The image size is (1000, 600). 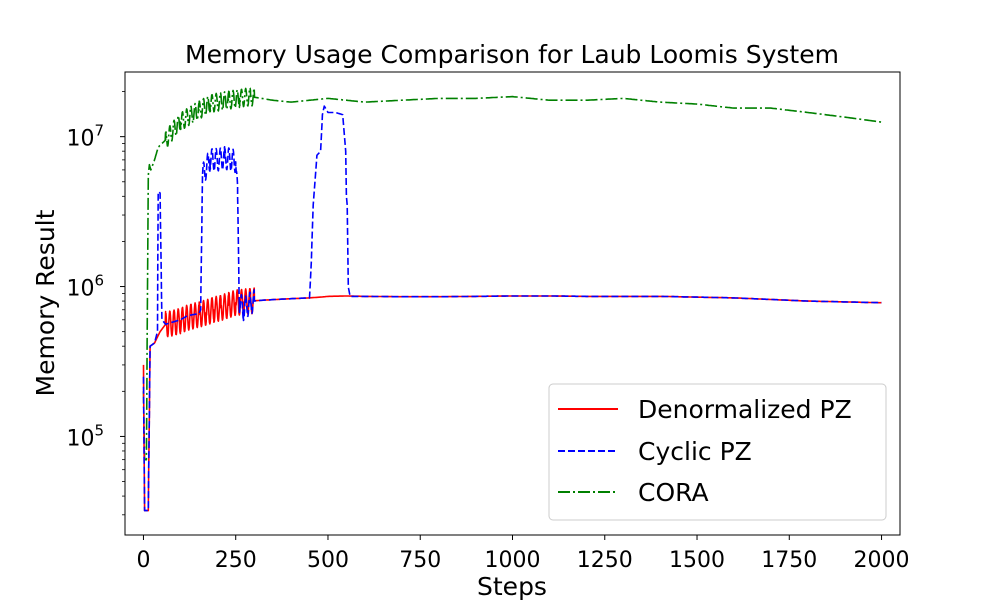 I want to click on x-axis-label: Steps, so click(x=512, y=586).